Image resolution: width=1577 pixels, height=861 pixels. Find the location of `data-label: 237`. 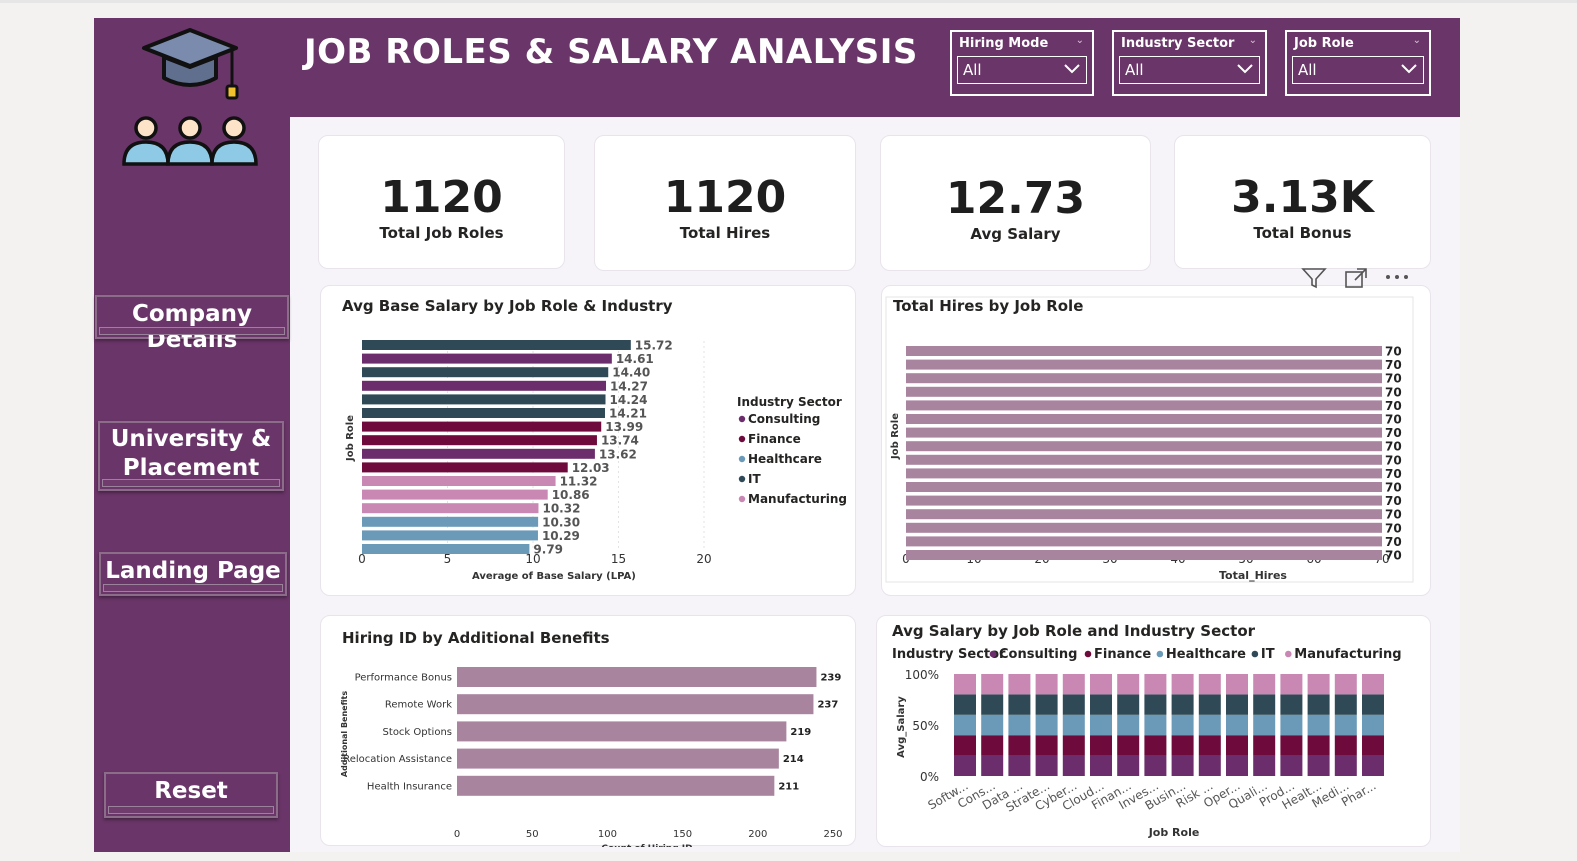

data-label: 237 is located at coordinates (827, 705).